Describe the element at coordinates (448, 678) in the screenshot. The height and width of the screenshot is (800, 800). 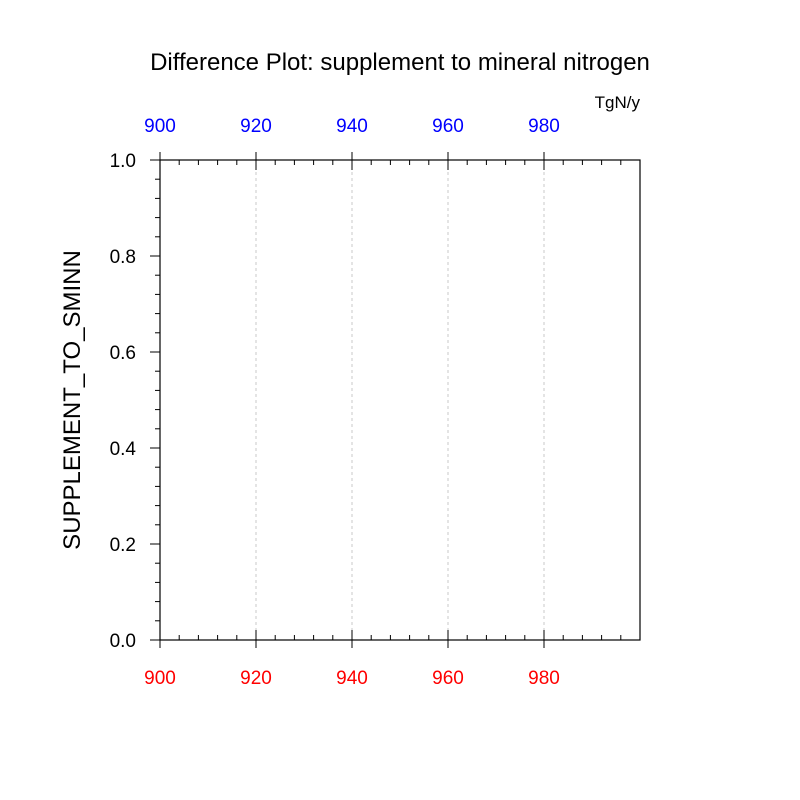
I see `x-tick-label-bottom: 960` at that location.